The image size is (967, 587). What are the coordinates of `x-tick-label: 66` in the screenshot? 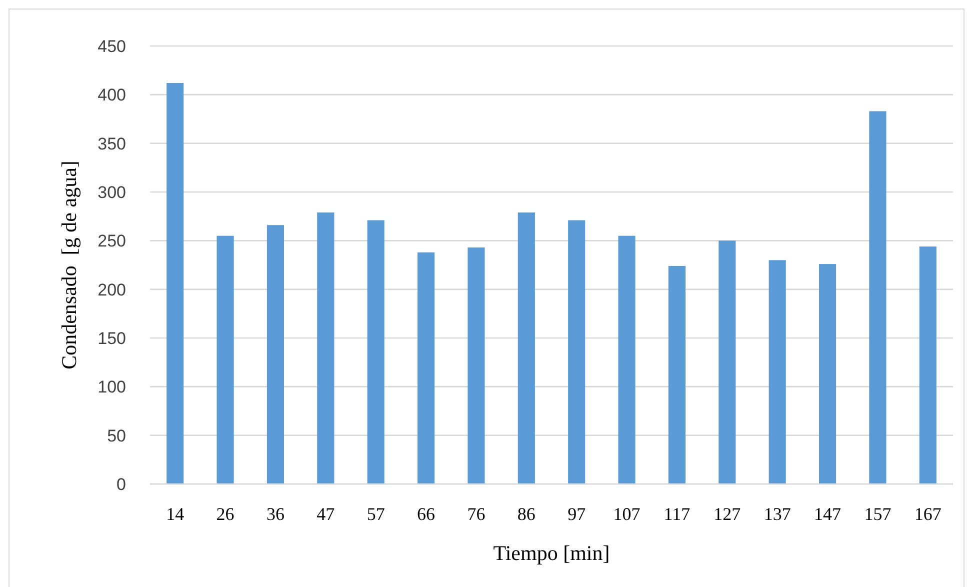 It's located at (426, 514).